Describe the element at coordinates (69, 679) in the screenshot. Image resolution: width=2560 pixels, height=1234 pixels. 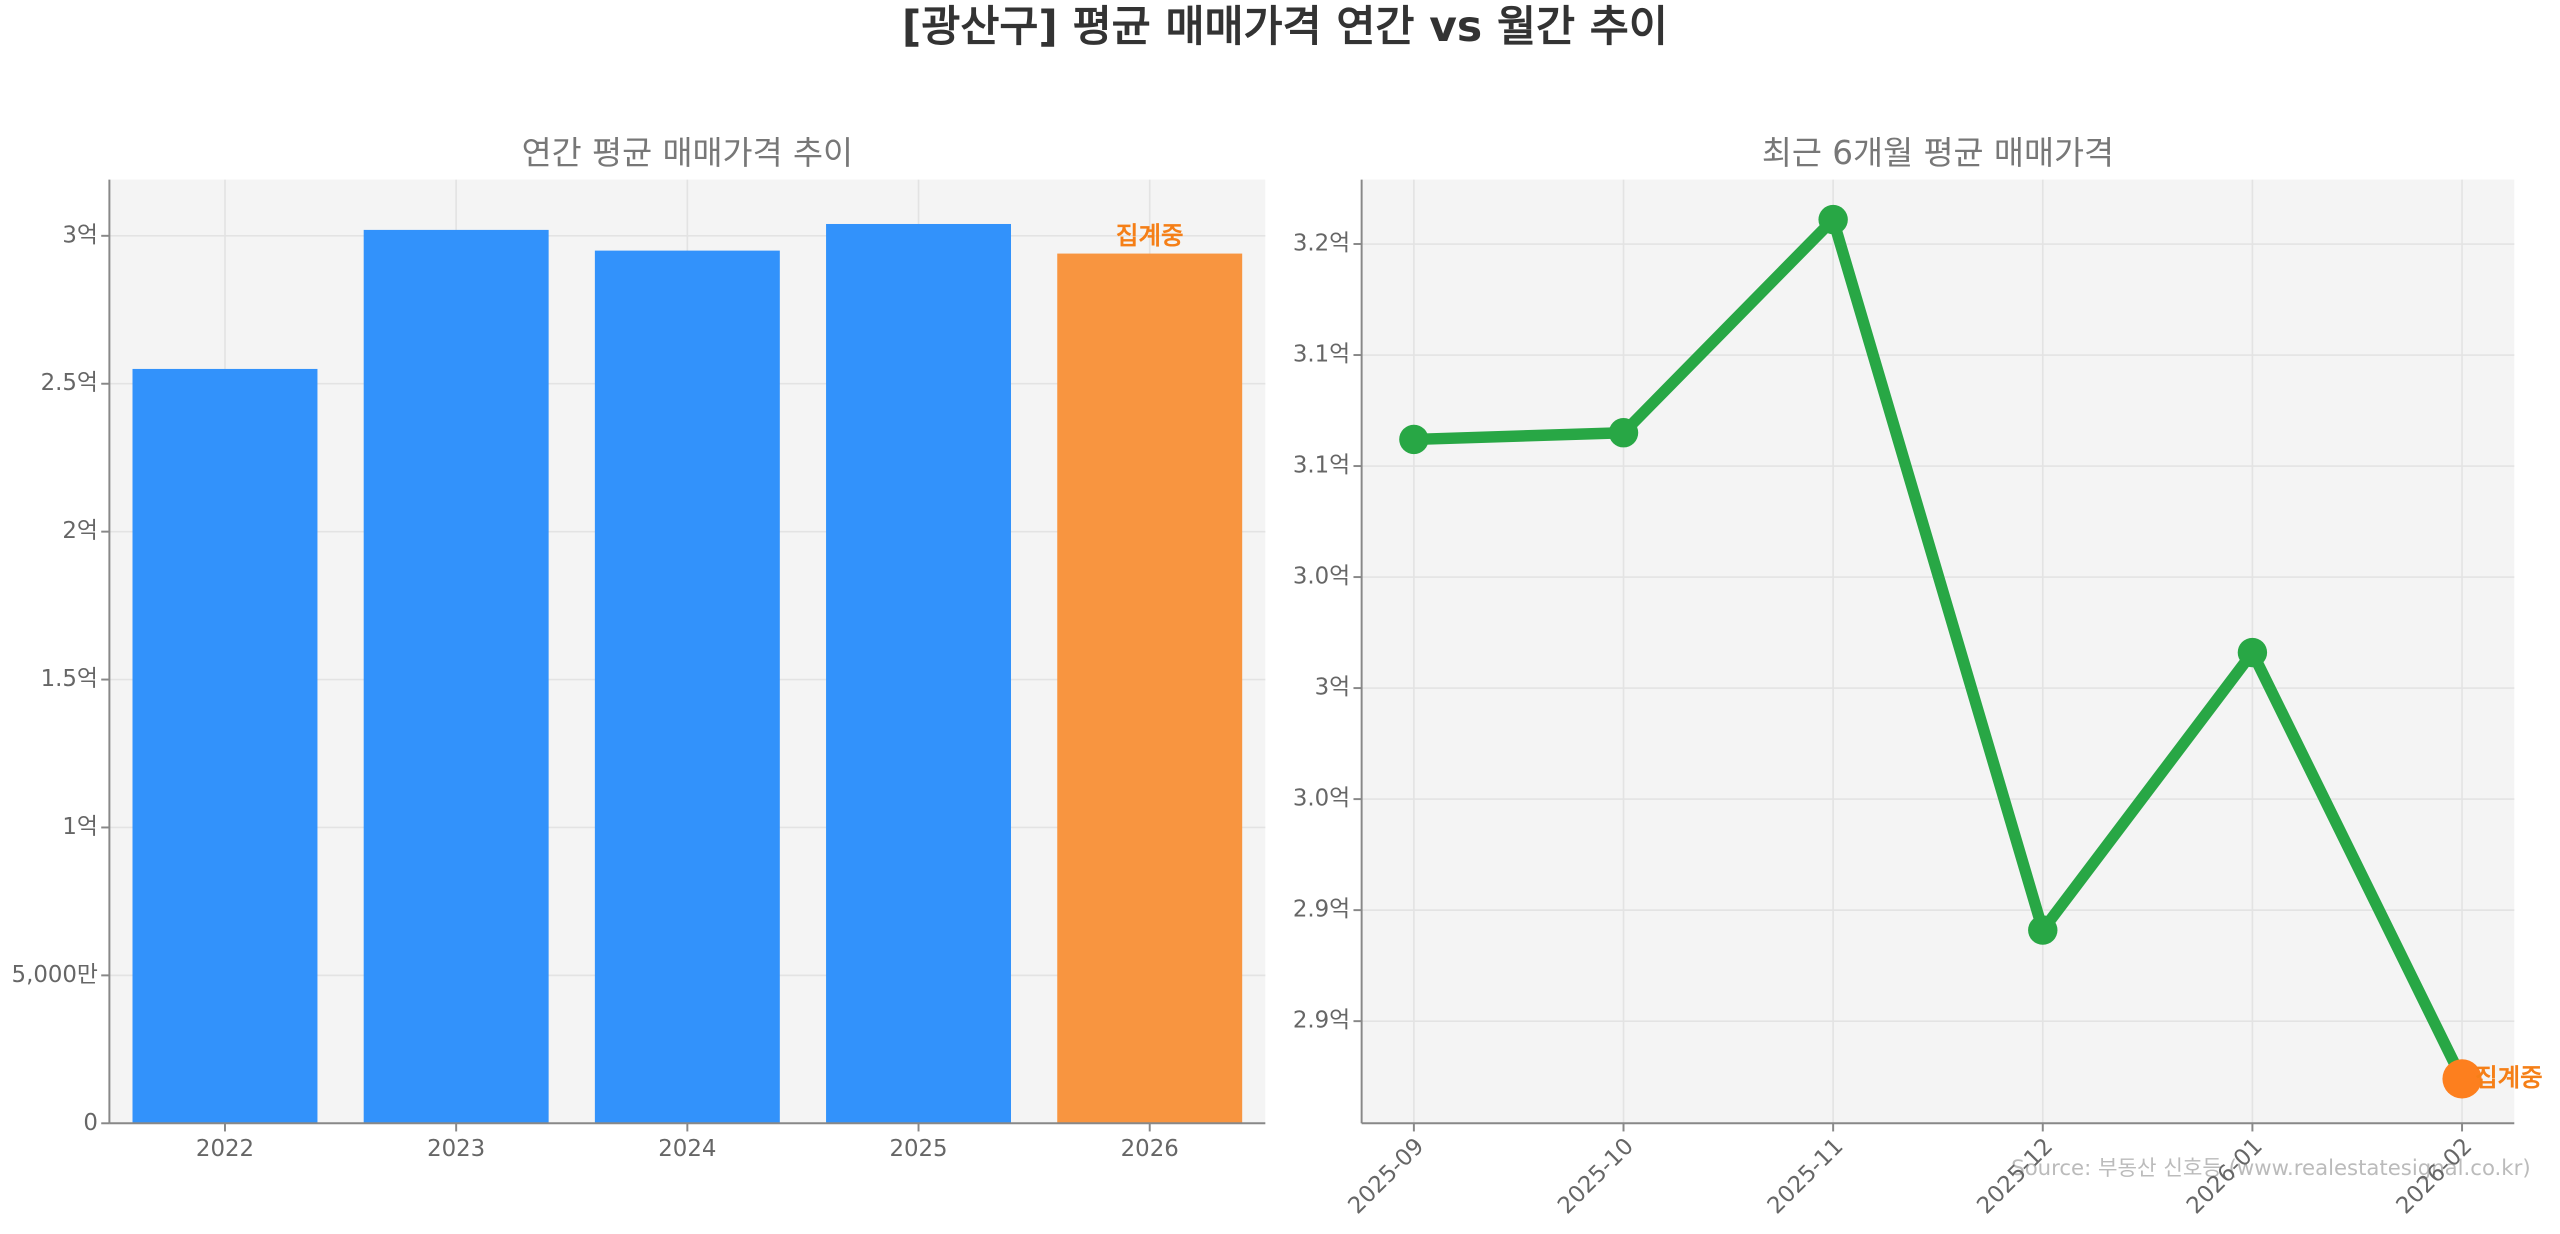
I see `y-tick-label: 1.5억` at that location.